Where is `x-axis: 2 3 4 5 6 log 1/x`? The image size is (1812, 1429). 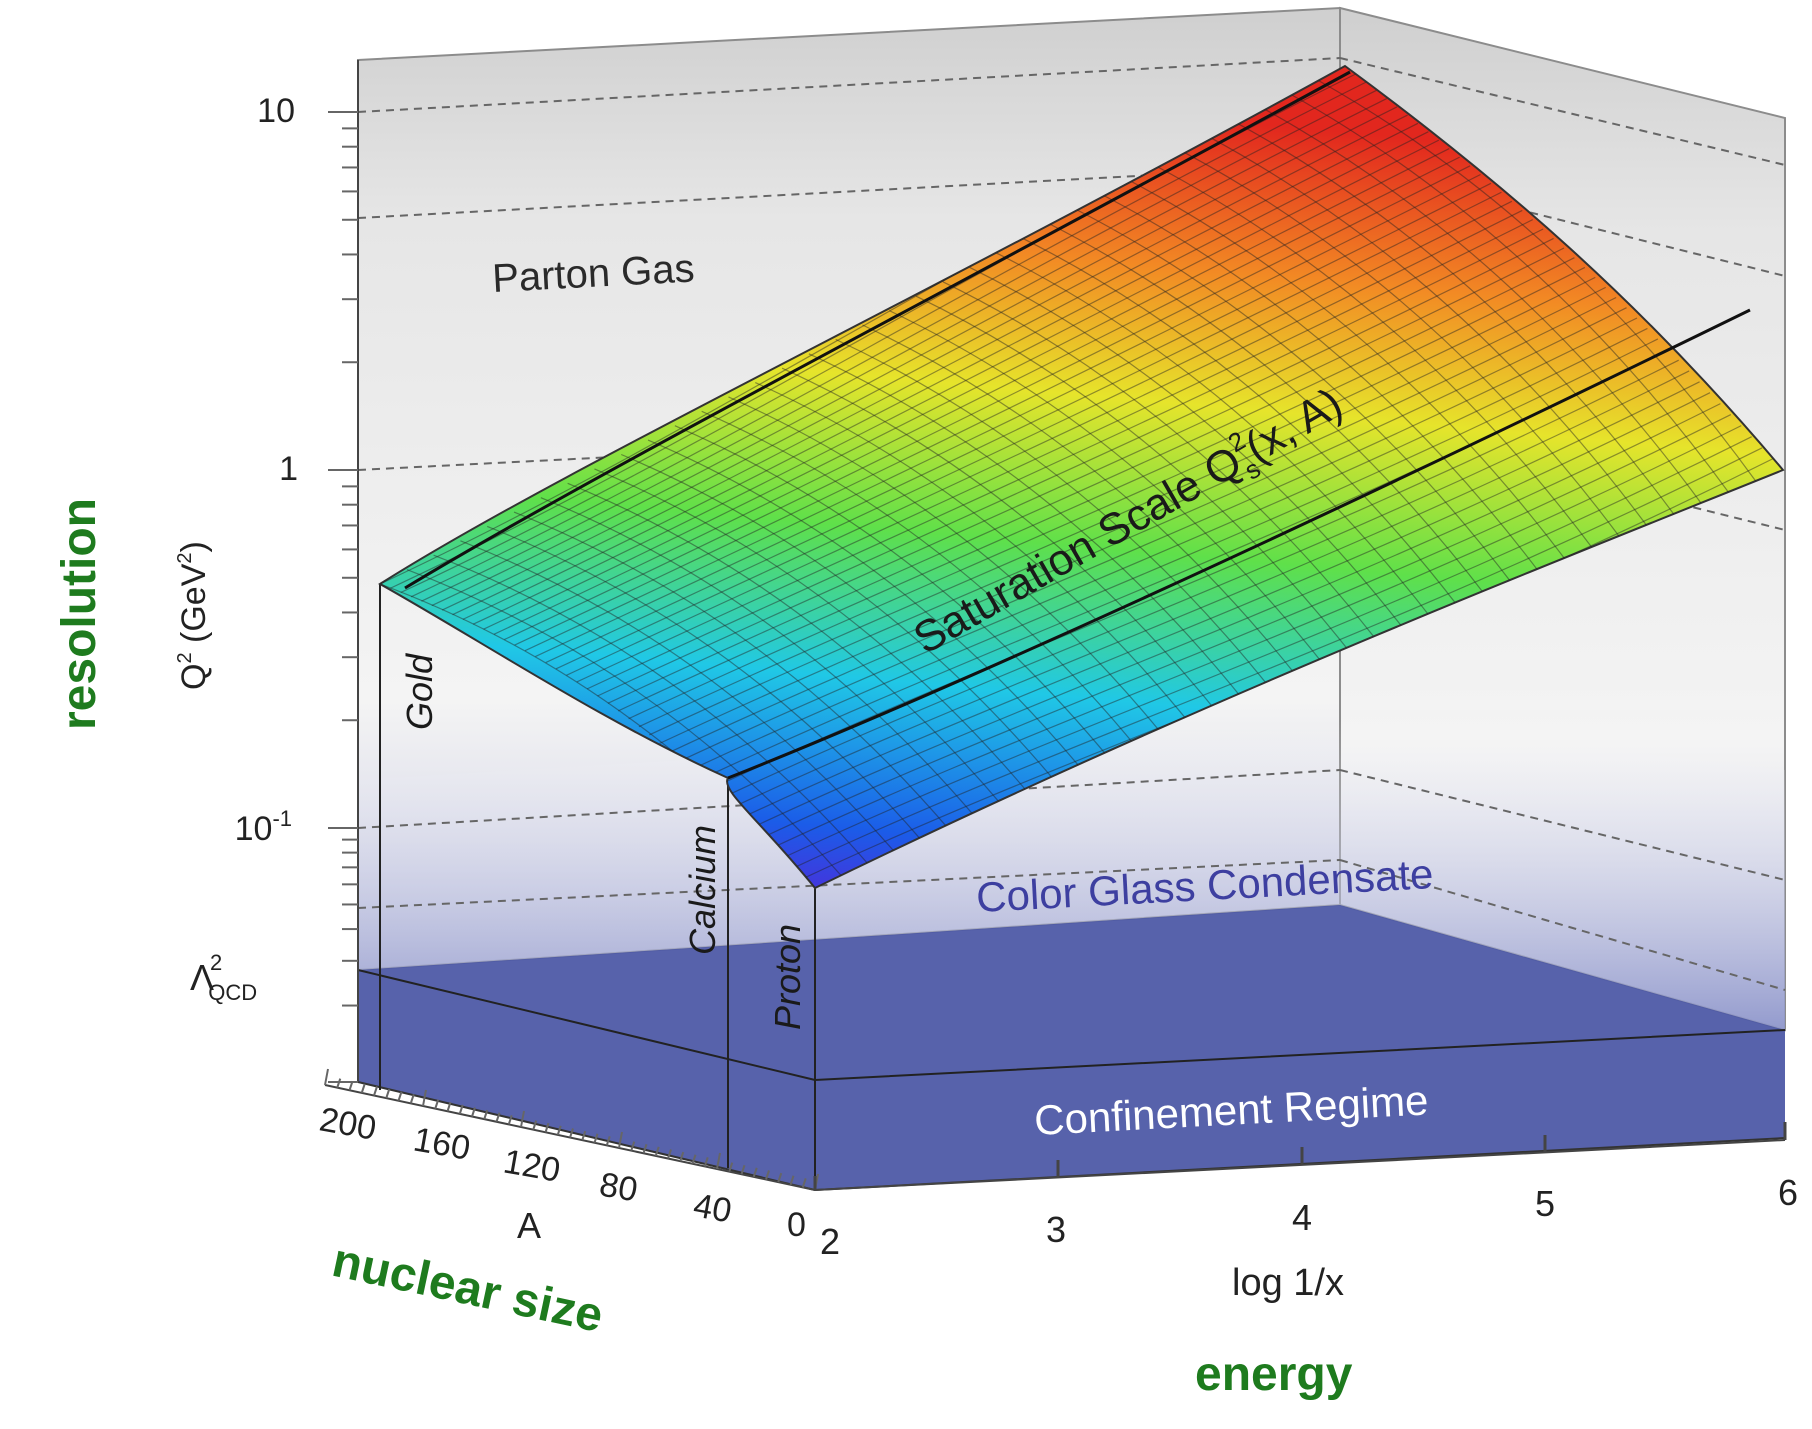 x-axis: 2 3 4 5 6 log 1/x is located at coordinates (1305, 1213).